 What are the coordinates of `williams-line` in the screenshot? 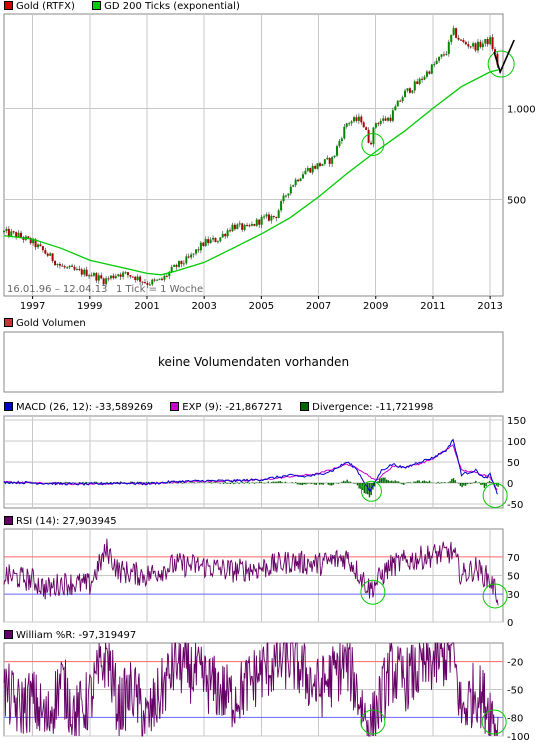 It's located at (251, 689).